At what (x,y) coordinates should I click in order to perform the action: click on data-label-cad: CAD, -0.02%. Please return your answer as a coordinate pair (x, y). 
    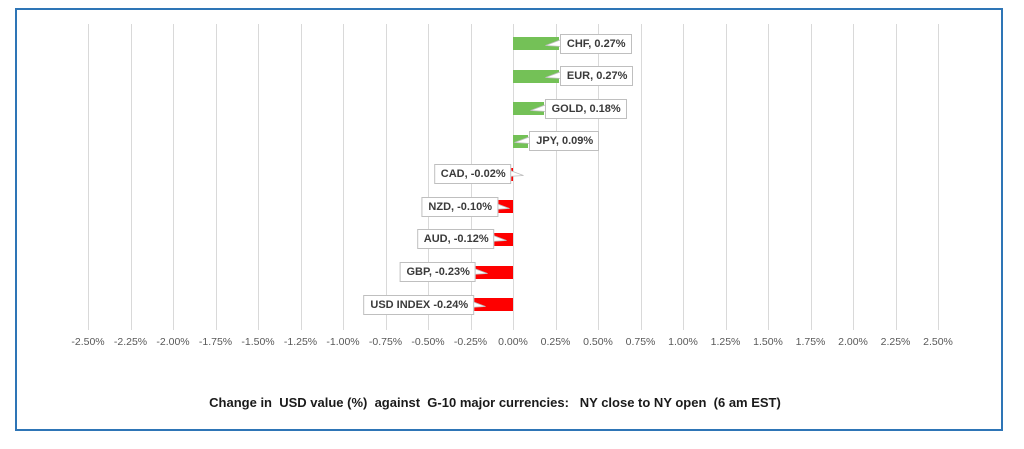
    Looking at the image, I should click on (472, 174).